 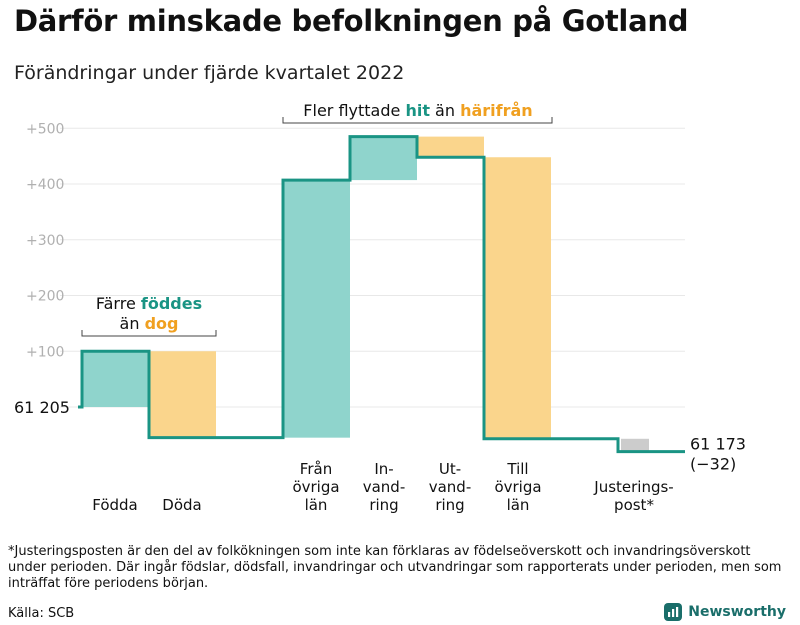 What do you see at coordinates (181, 505) in the screenshot?
I see `category-label: Döda` at bounding box center [181, 505].